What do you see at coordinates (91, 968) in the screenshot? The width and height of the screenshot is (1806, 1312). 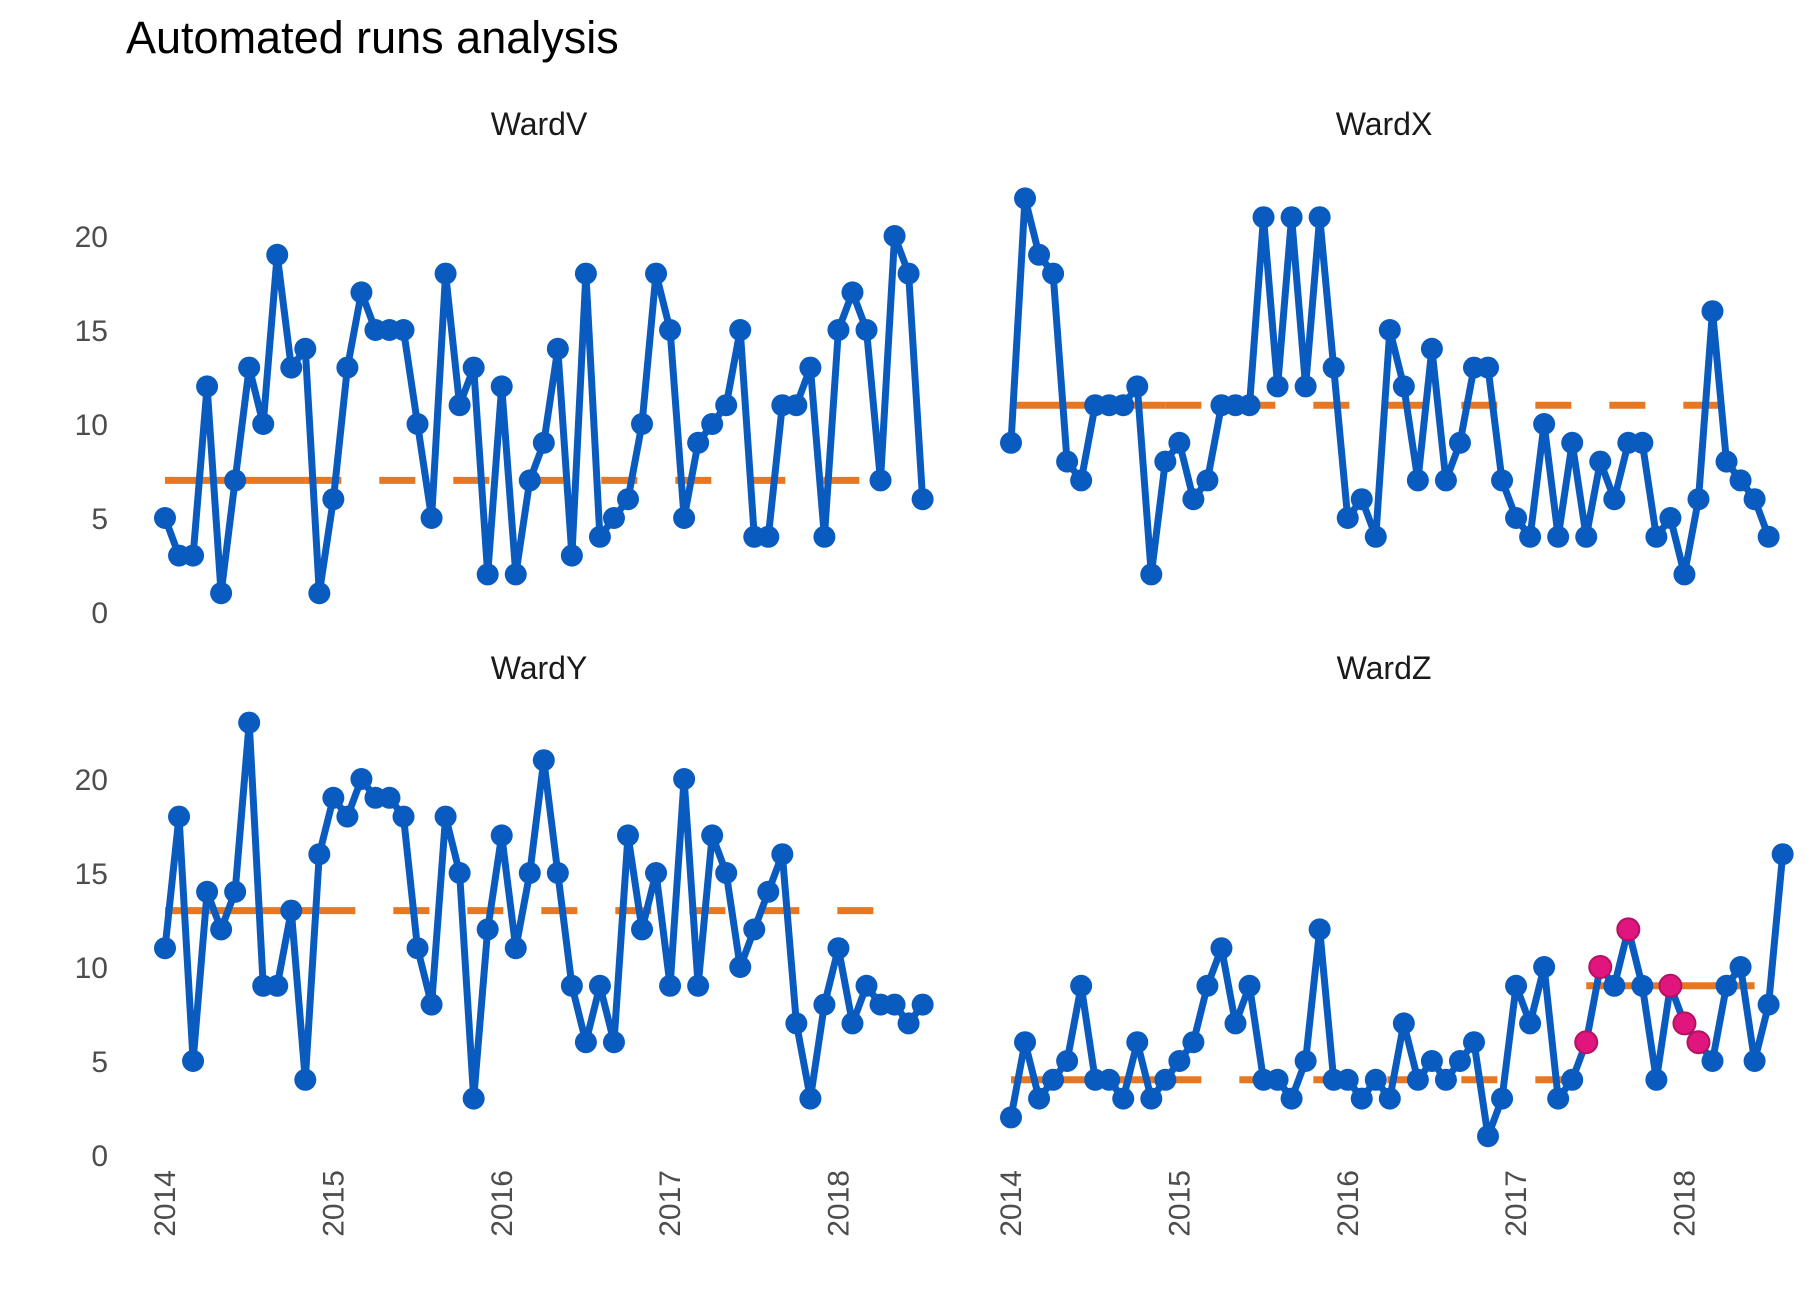 I see `y-axis-bottom: 0 5 10 15 20` at bounding box center [91, 968].